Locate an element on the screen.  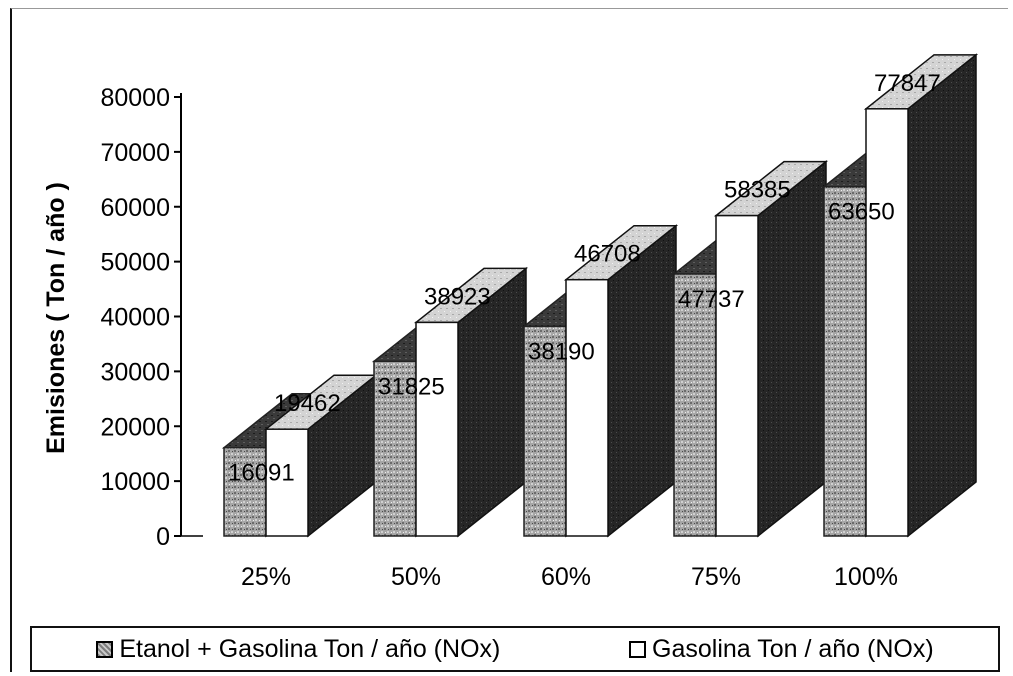
legend-label-gasolina: Gasolina Ton / año (NOx) is located at coordinates (793, 648).